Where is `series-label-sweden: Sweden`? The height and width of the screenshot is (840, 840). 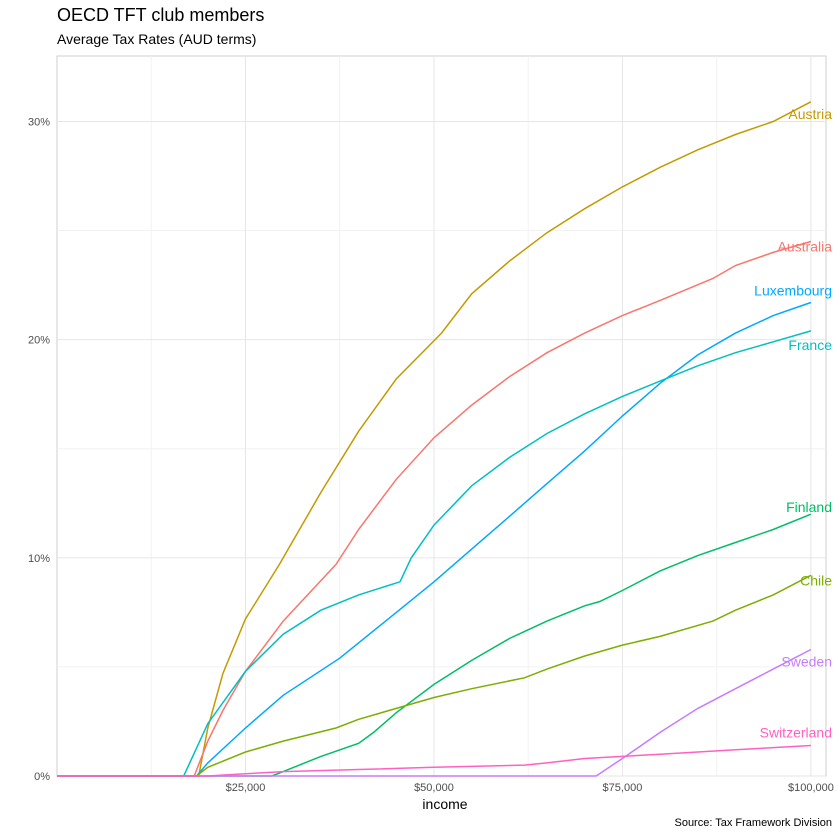 series-label-sweden: Sweden is located at coordinates (806, 661).